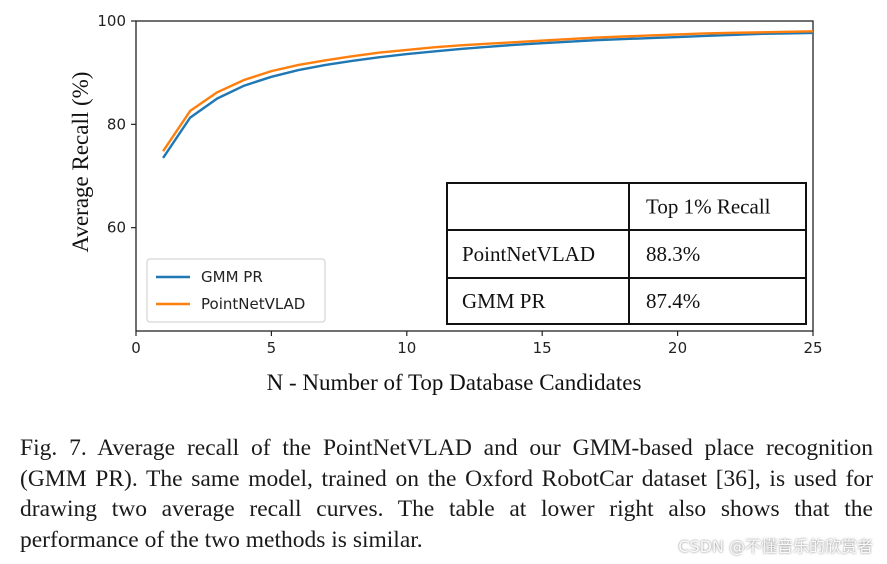 The width and height of the screenshot is (887, 564). I want to click on table-cell: PointNetVLAD, so click(528, 254).